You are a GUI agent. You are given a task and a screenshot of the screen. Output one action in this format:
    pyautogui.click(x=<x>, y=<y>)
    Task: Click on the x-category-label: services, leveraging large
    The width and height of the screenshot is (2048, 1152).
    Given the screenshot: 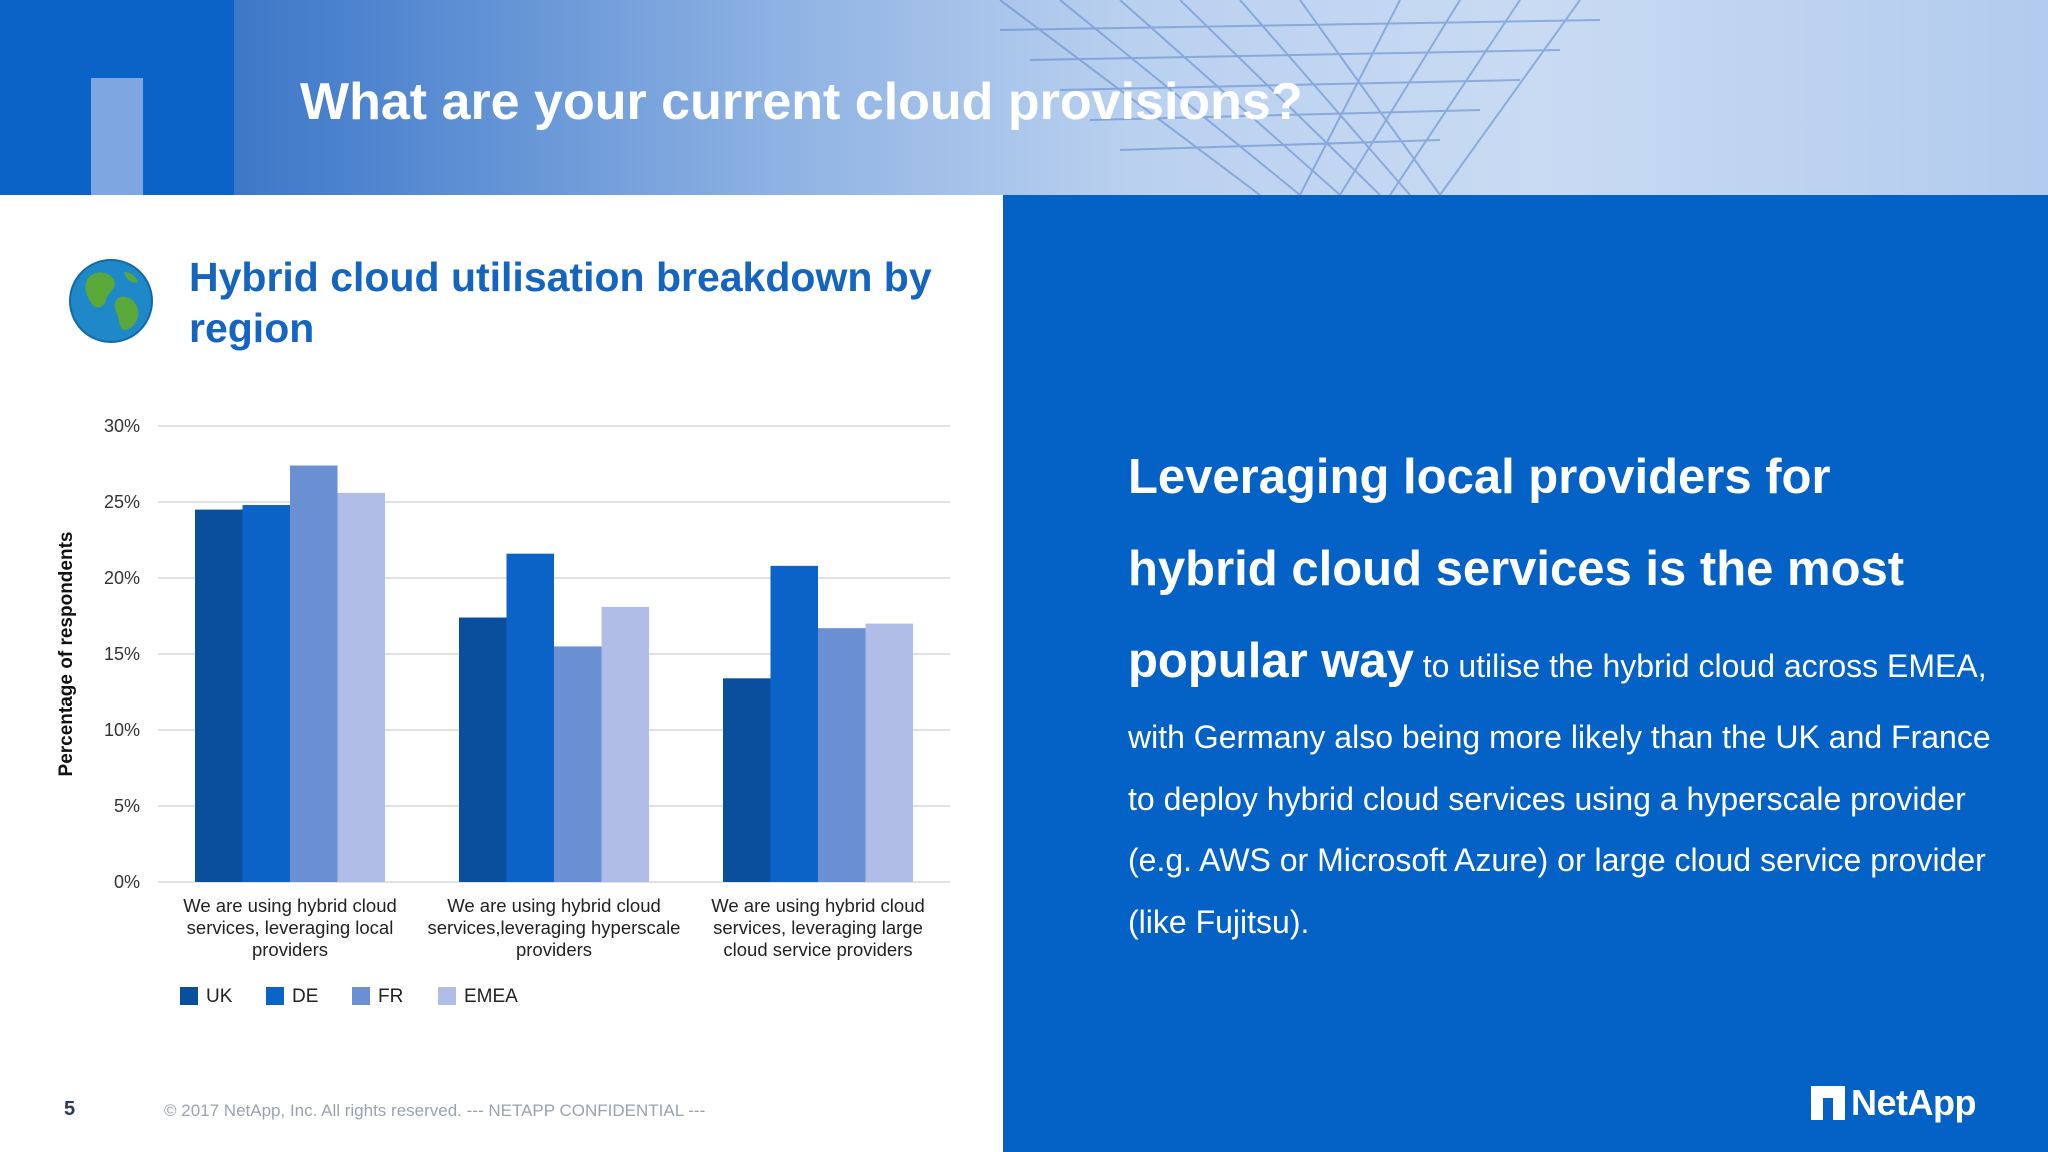 What is the action you would take?
    pyautogui.click(x=818, y=927)
    